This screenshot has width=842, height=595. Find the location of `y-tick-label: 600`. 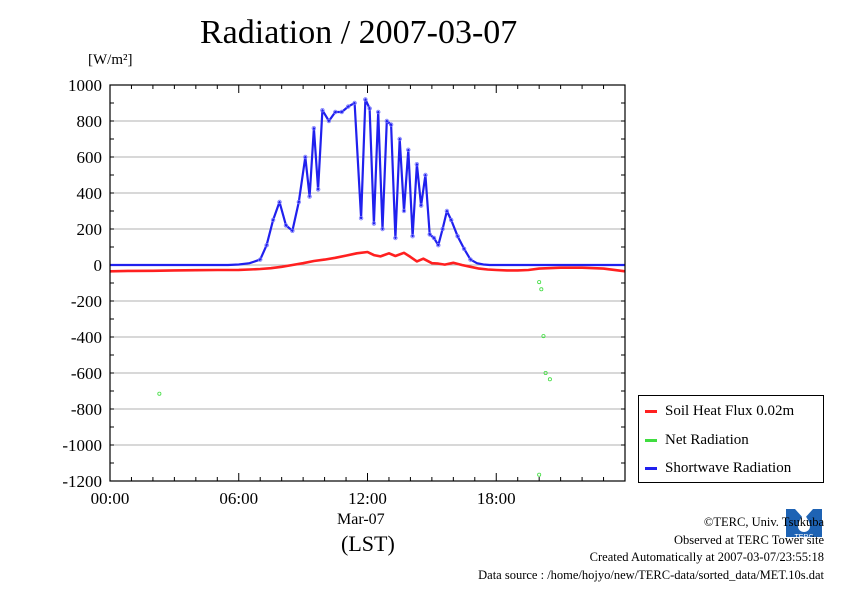

y-tick-label: 600 is located at coordinates (90, 157).